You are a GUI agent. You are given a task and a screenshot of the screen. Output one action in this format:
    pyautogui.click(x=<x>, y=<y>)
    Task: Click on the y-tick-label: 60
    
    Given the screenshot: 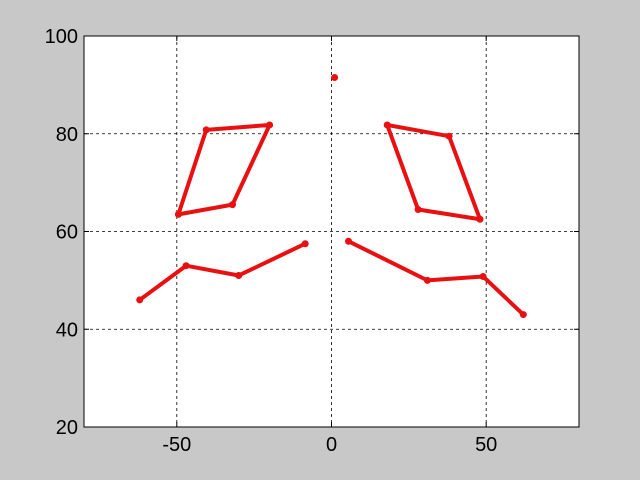 What is the action you would take?
    pyautogui.click(x=67, y=233)
    